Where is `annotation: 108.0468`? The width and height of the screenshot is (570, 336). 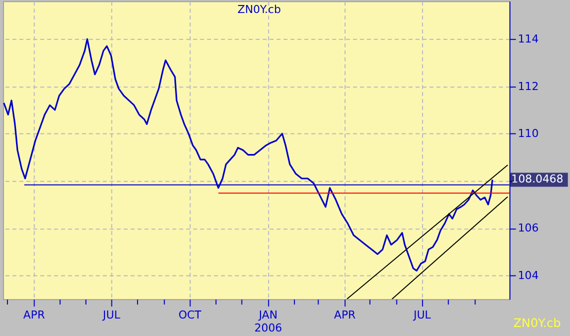
annotation: 108.0468 is located at coordinates (537, 179).